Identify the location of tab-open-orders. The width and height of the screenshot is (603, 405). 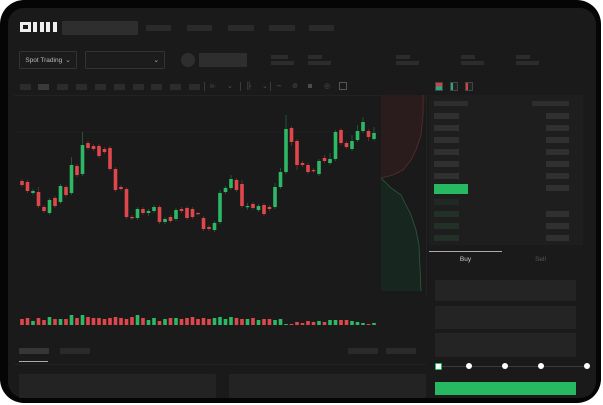
(34, 351).